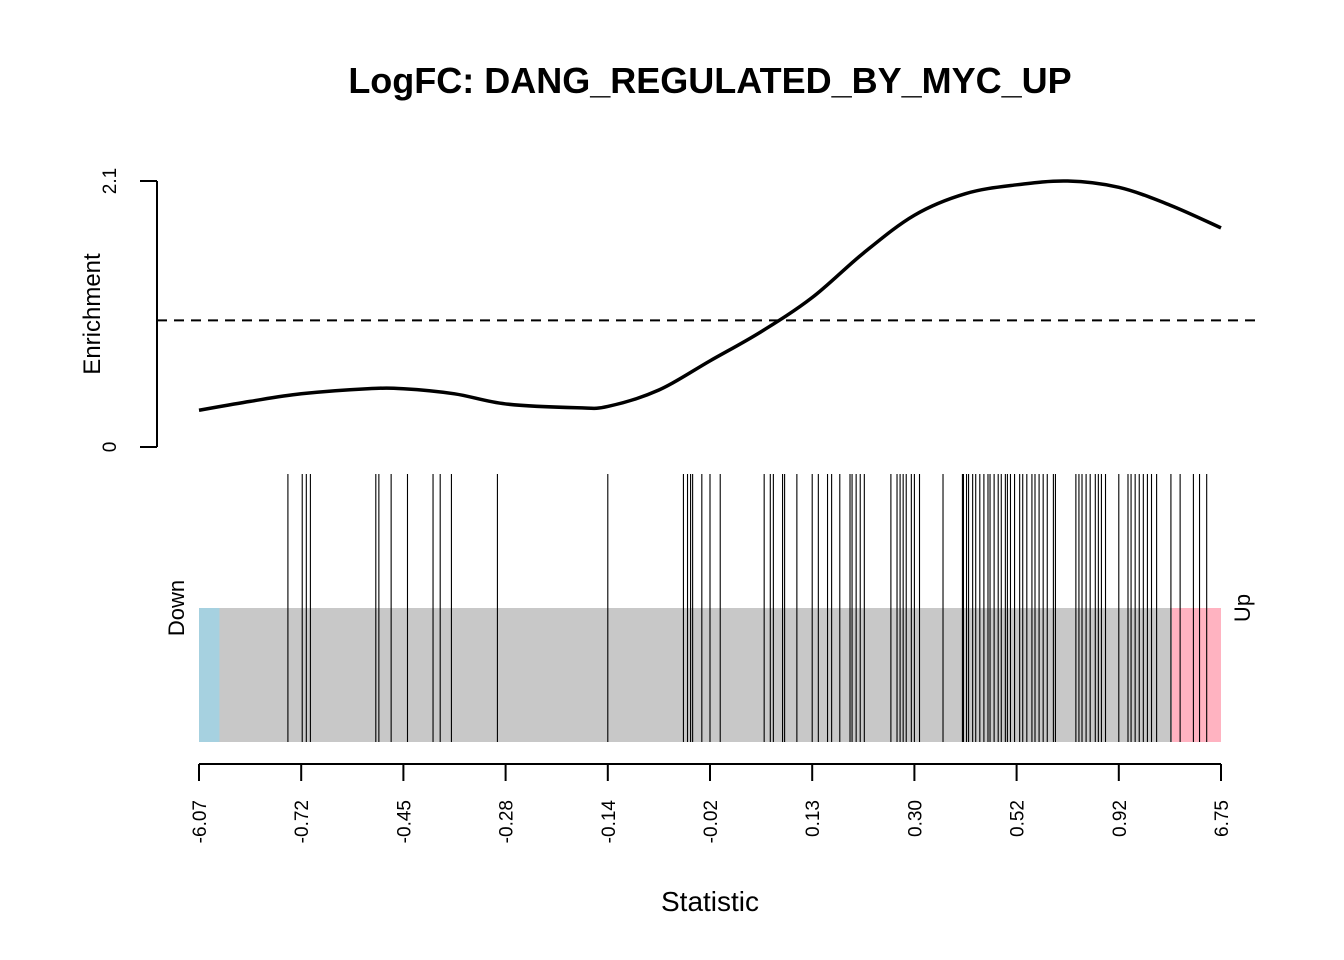  Describe the element at coordinates (609, 822) in the screenshot. I see `x-tick-label-4: -0.14` at that location.